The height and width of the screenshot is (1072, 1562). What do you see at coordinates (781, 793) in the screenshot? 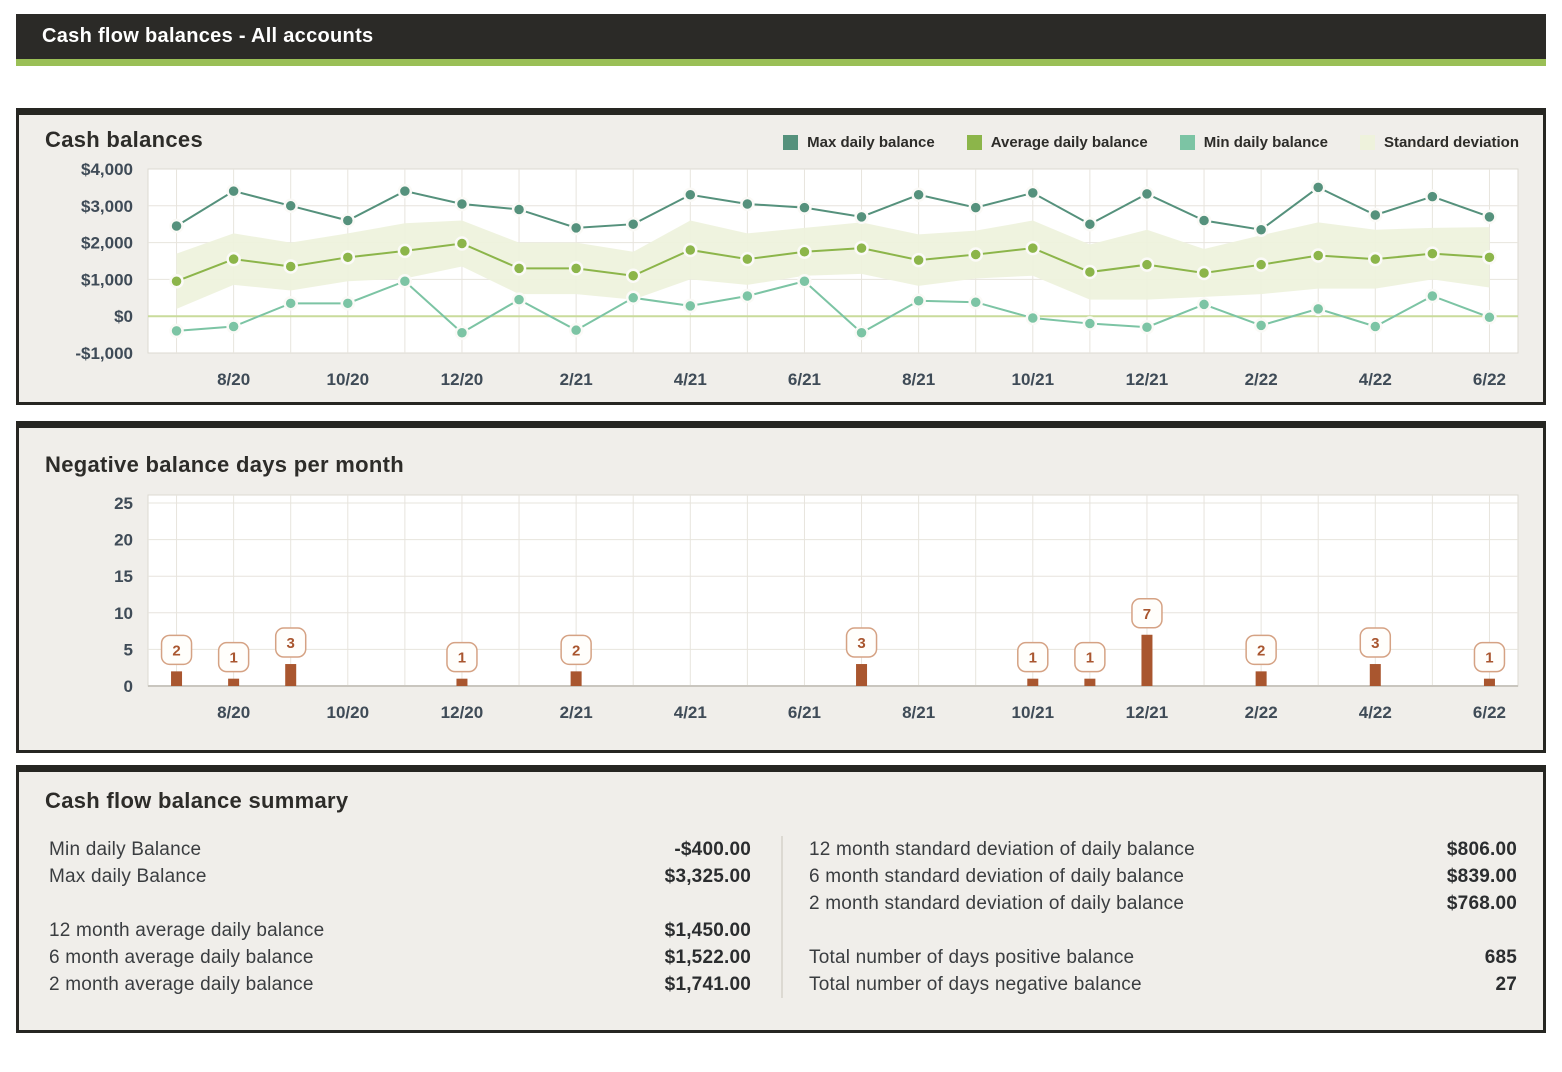
I see `summary-panel-head: Cash flow balance summary` at bounding box center [781, 793].